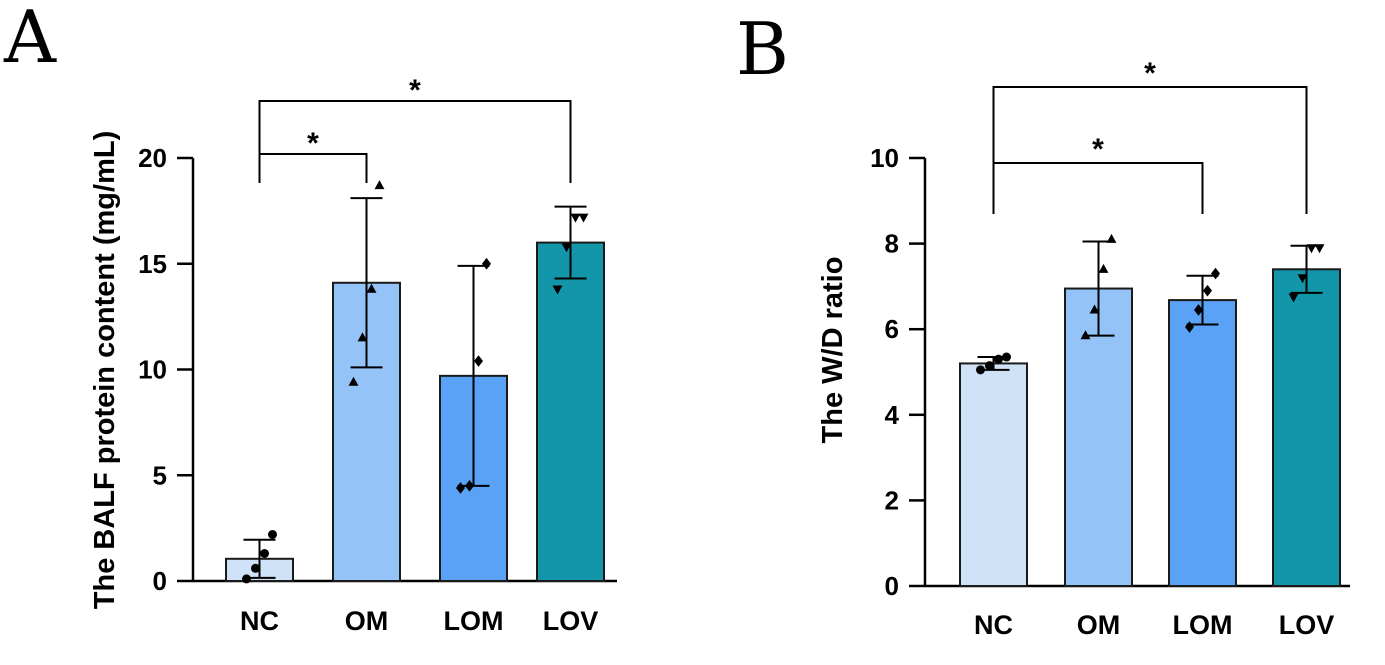  I want to click on panel-a-letter: A, so click(30, 39).